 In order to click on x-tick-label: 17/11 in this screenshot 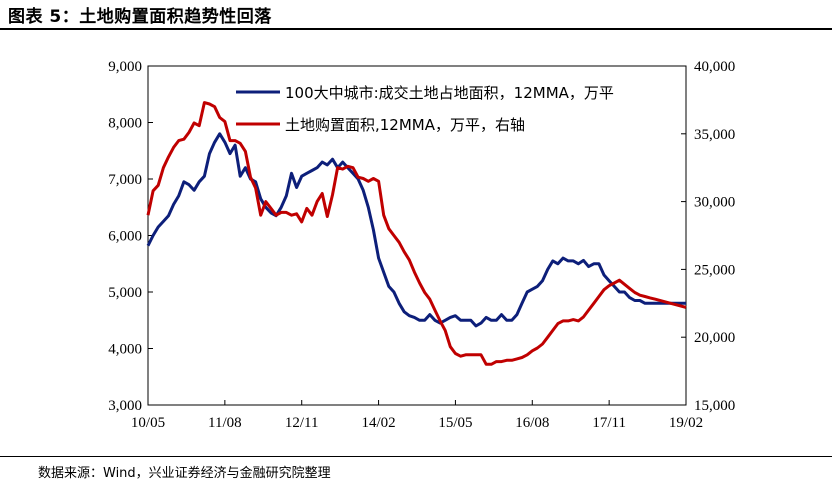, I will do `click(609, 423)`.